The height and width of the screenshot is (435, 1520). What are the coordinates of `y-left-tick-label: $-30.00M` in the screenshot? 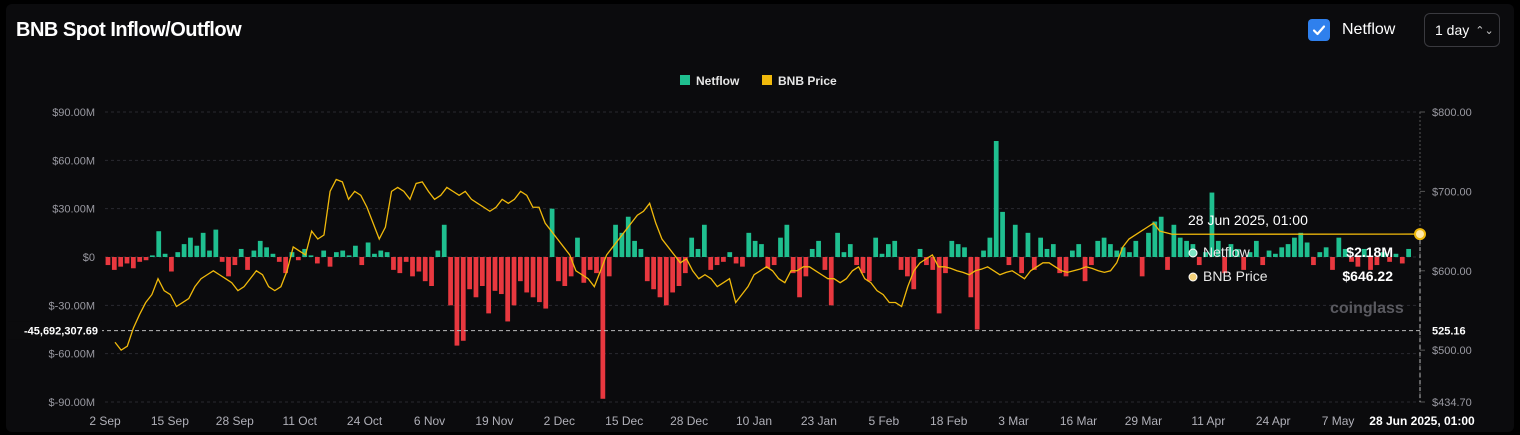 It's located at (72, 306).